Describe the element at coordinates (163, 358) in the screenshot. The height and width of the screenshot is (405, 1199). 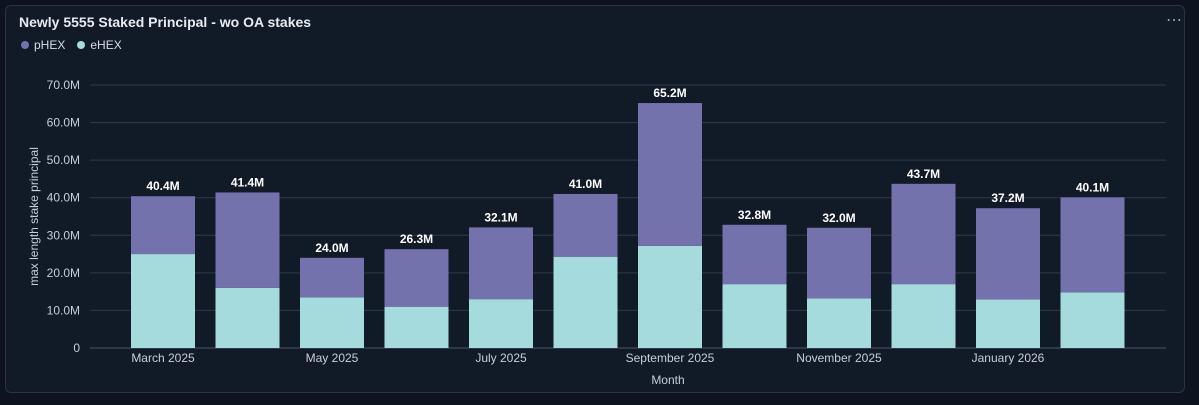
I see `x-tick-label: March 2025` at that location.